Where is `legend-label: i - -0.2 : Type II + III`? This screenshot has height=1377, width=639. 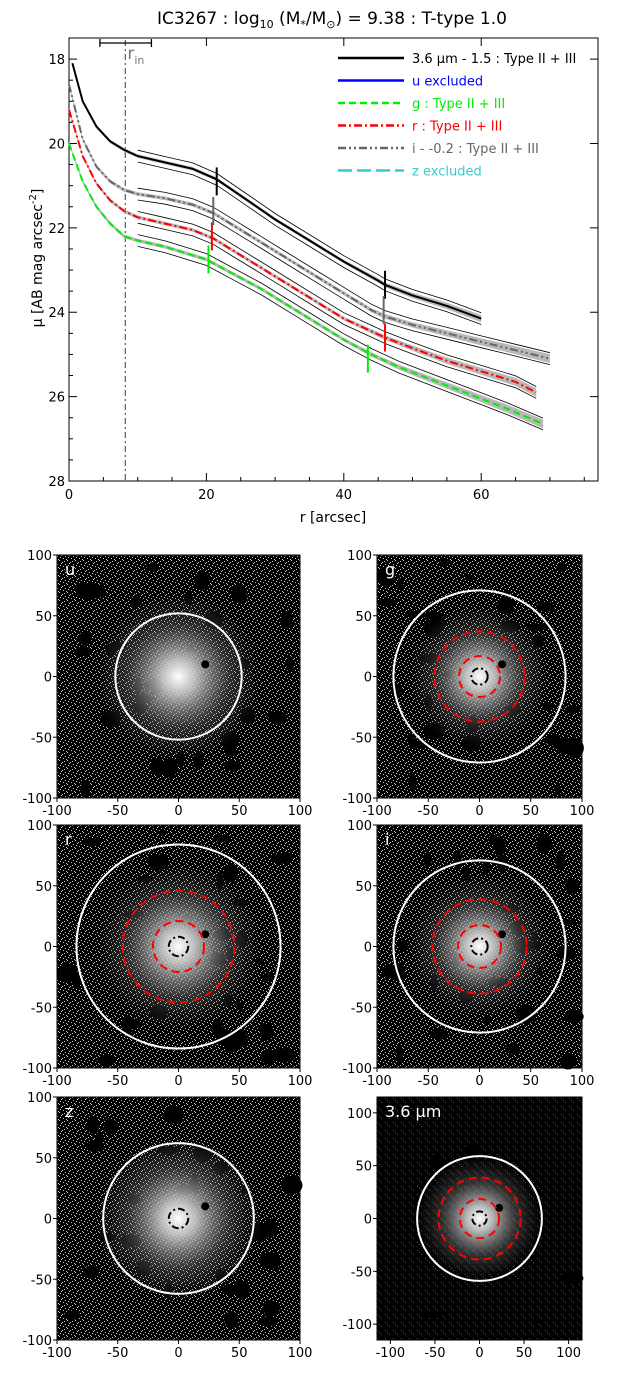
legend-label: i - -0.2 : Type II + III is located at coordinates (475, 149).